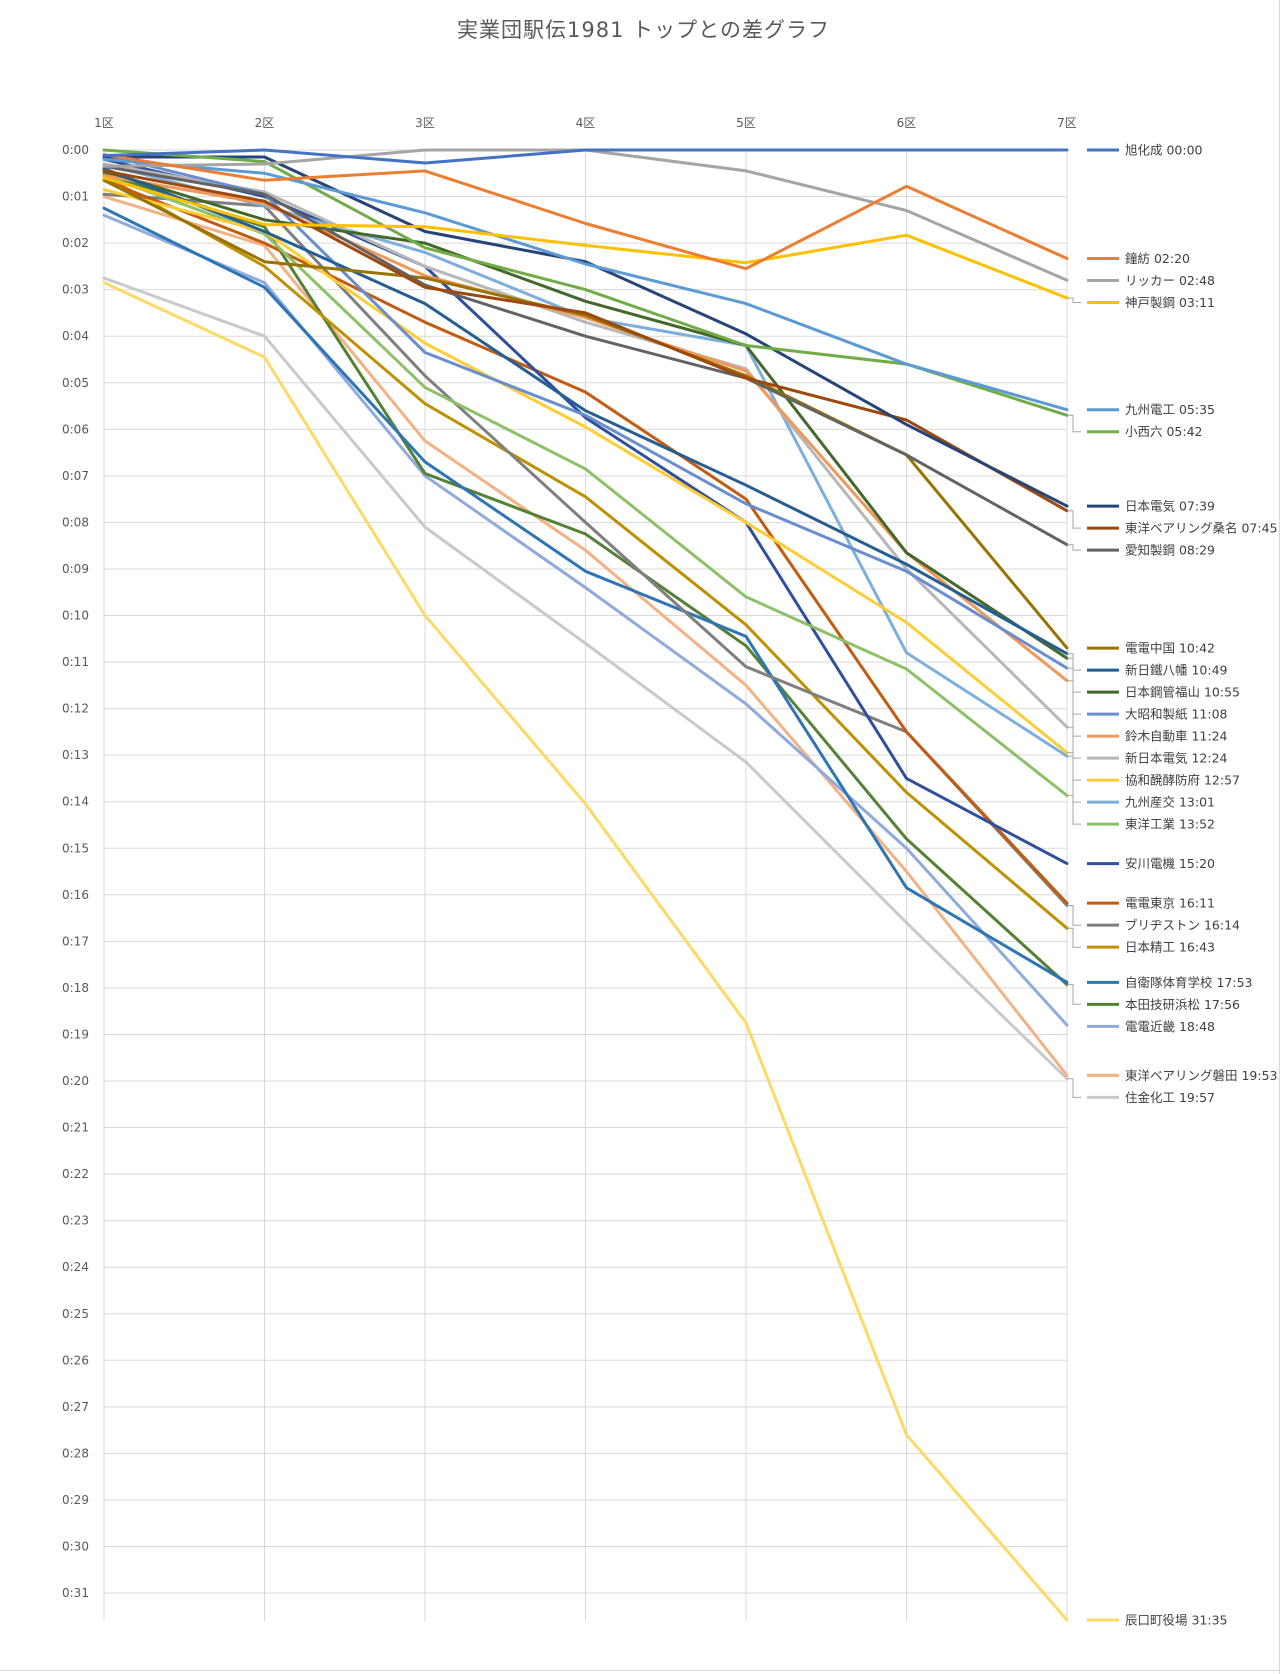 This screenshot has width=1287, height=1674. I want to click on y-tick-label: 0:15, so click(75, 848).